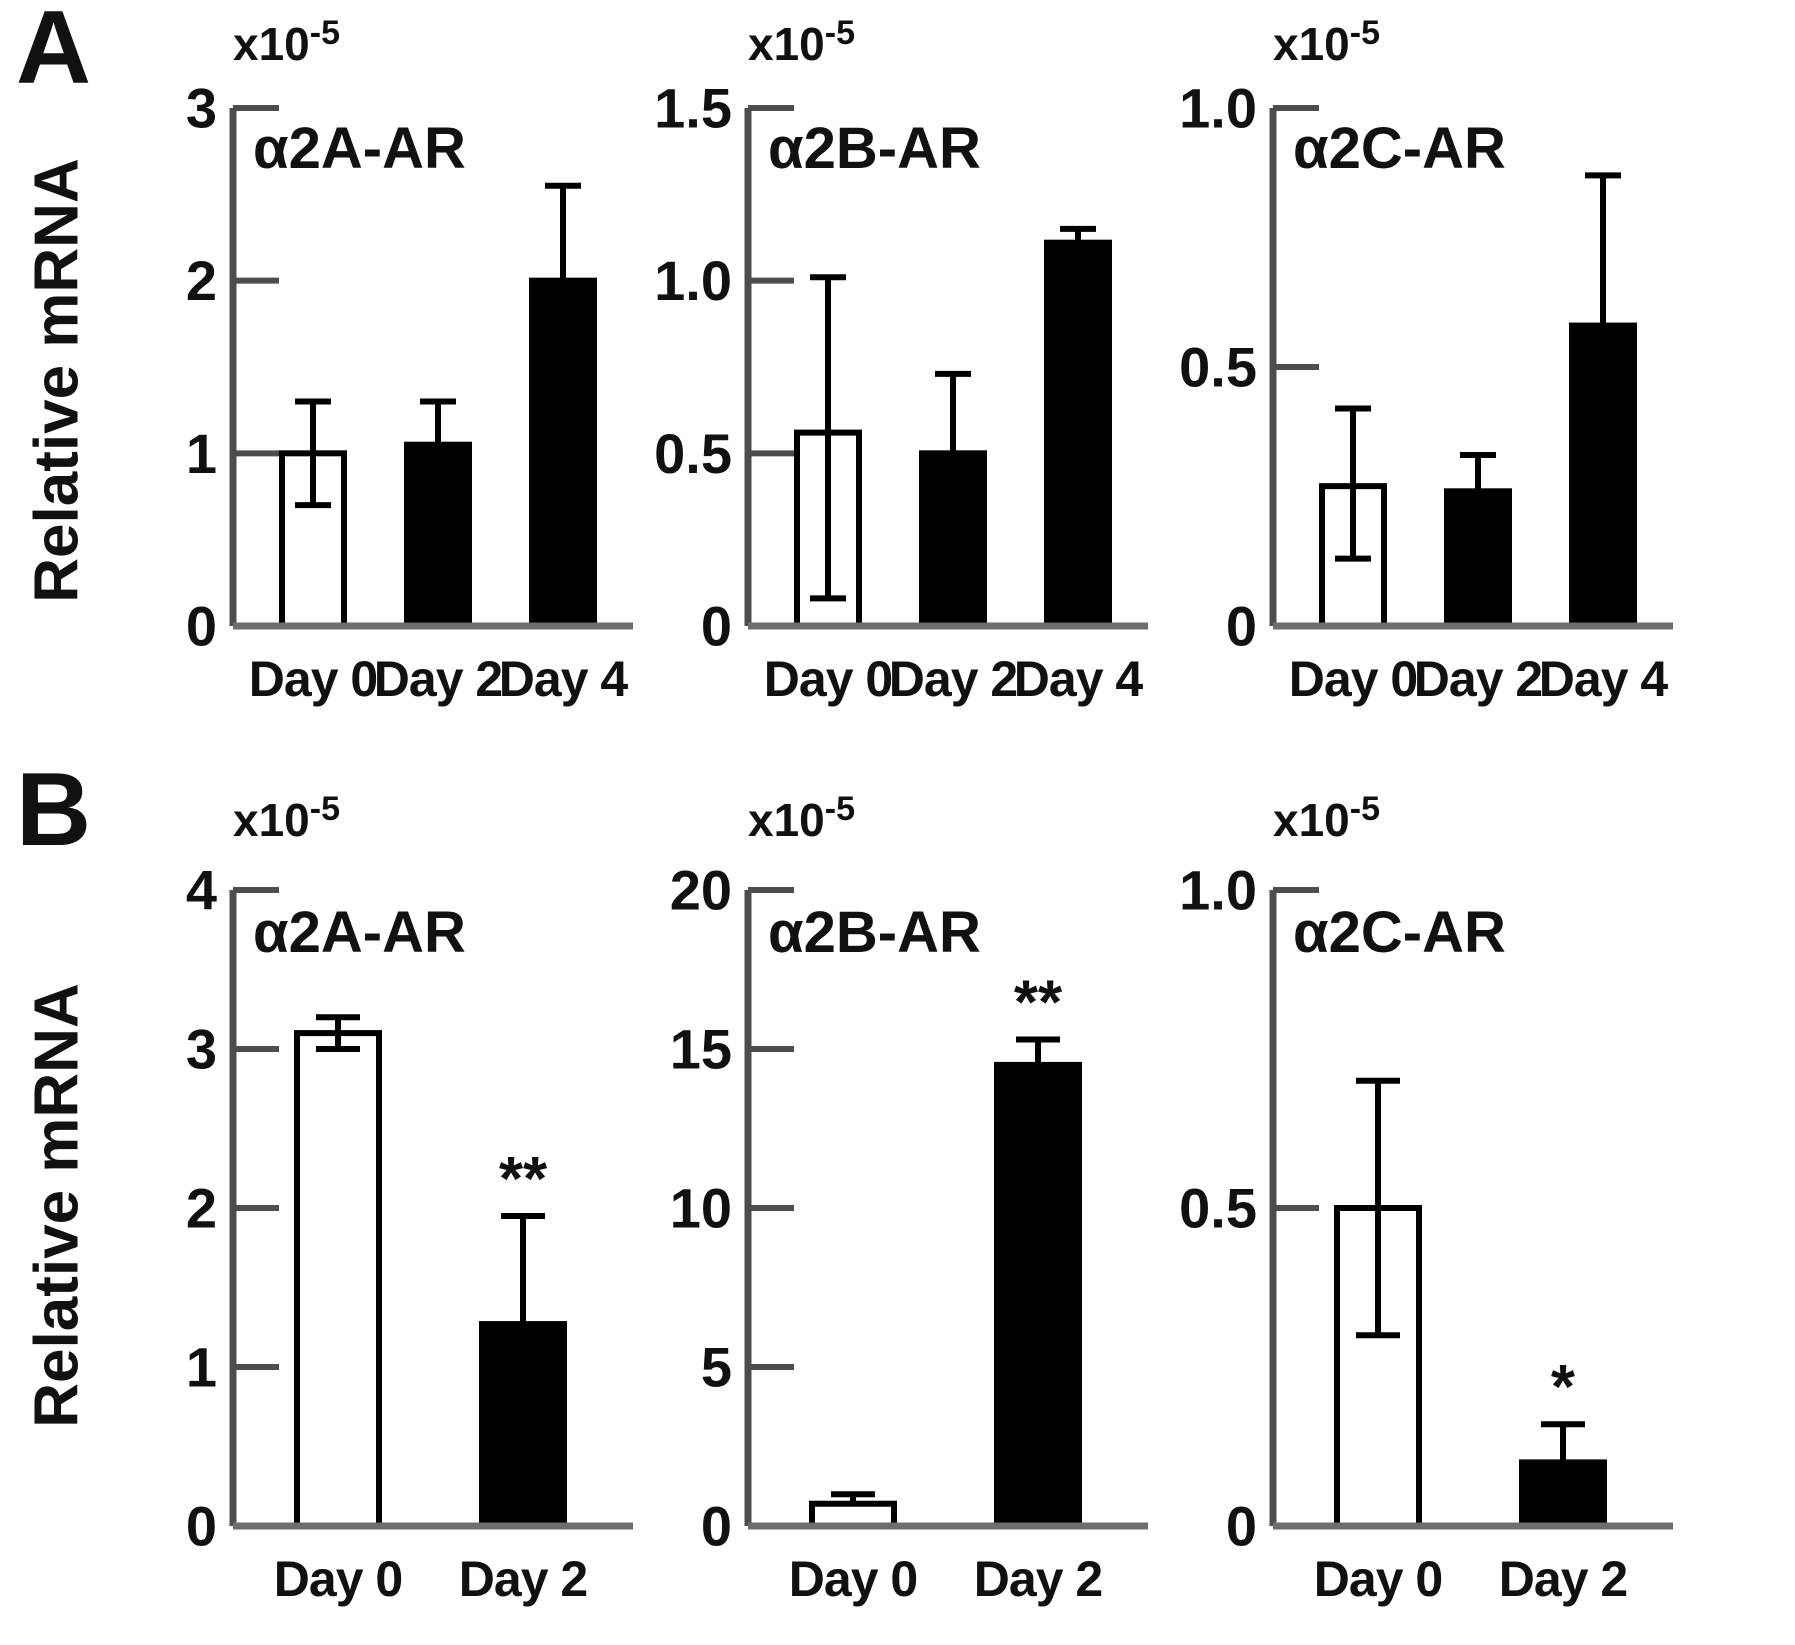 The width and height of the screenshot is (1795, 1645). What do you see at coordinates (701, 1049) in the screenshot?
I see `y-tick-label: 15` at bounding box center [701, 1049].